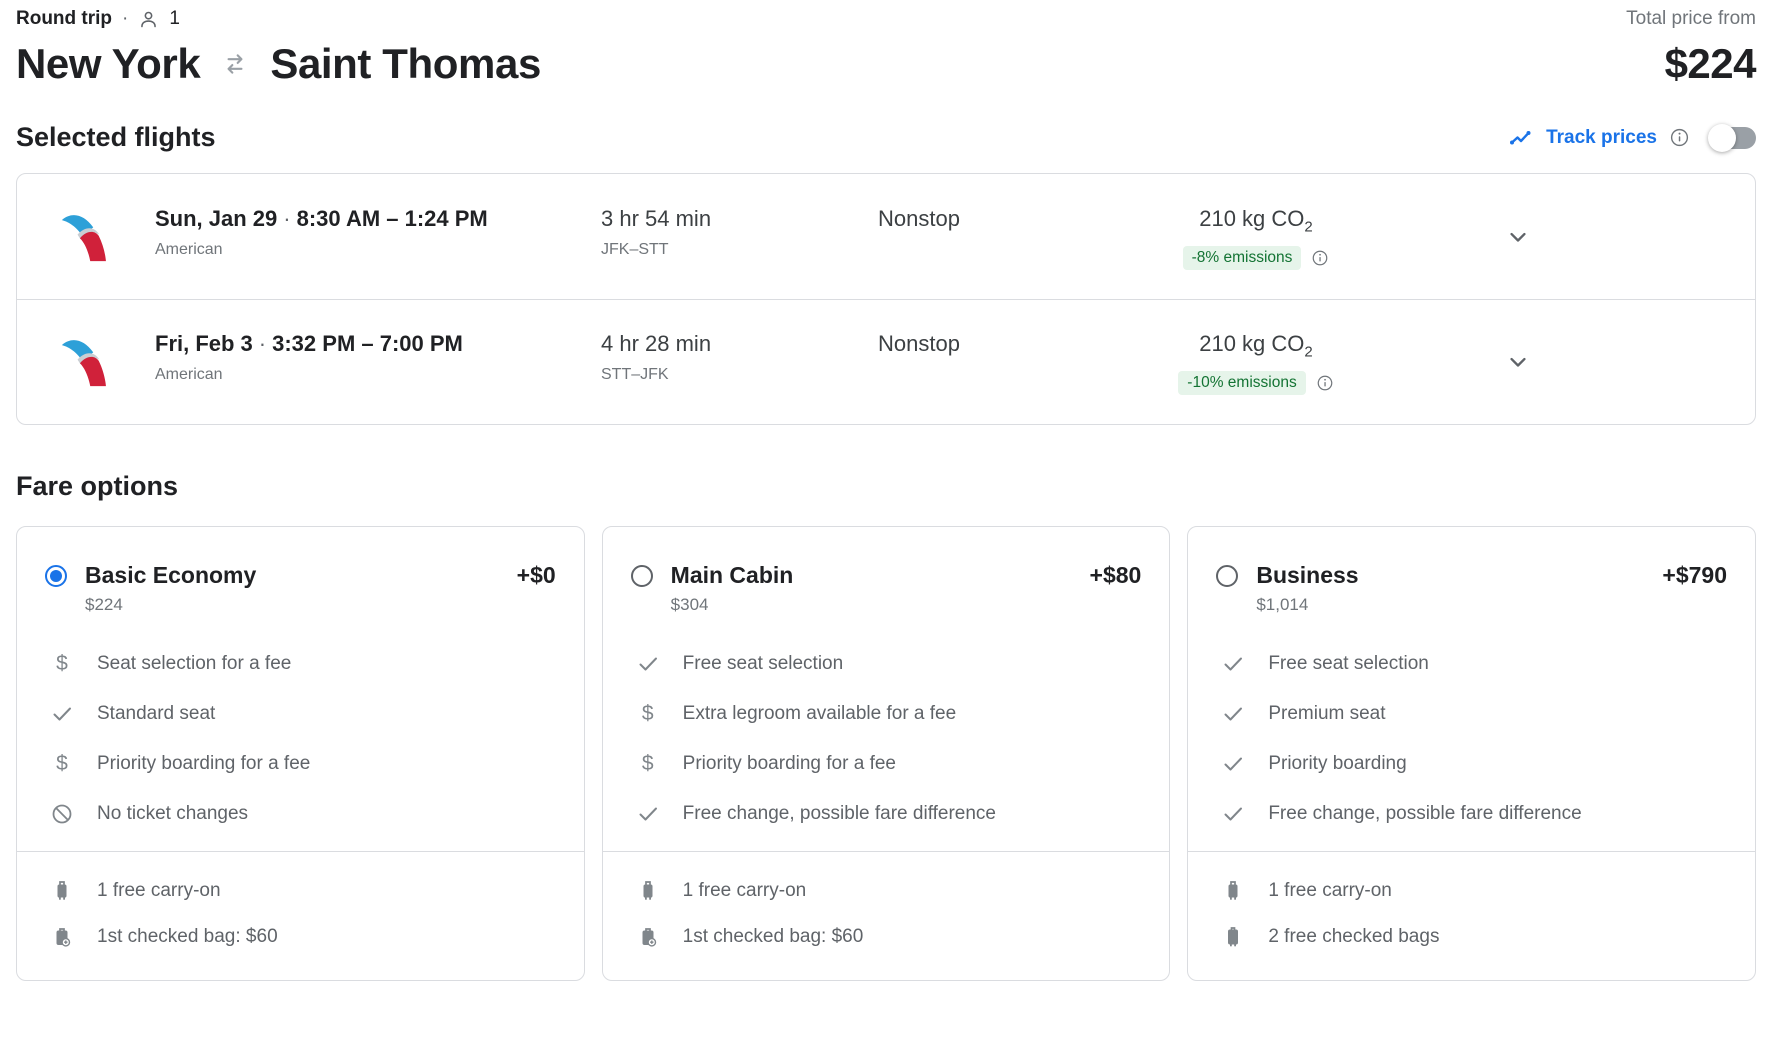 The image size is (1778, 1064). What do you see at coordinates (1732, 137) in the screenshot?
I see `track-prices-toggle` at bounding box center [1732, 137].